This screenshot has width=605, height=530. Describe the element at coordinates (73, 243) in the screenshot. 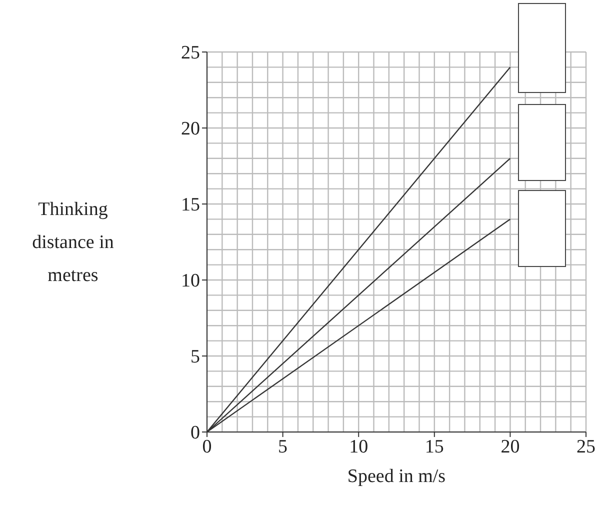

I see `y-axis-title: Thinking distance in metres` at that location.